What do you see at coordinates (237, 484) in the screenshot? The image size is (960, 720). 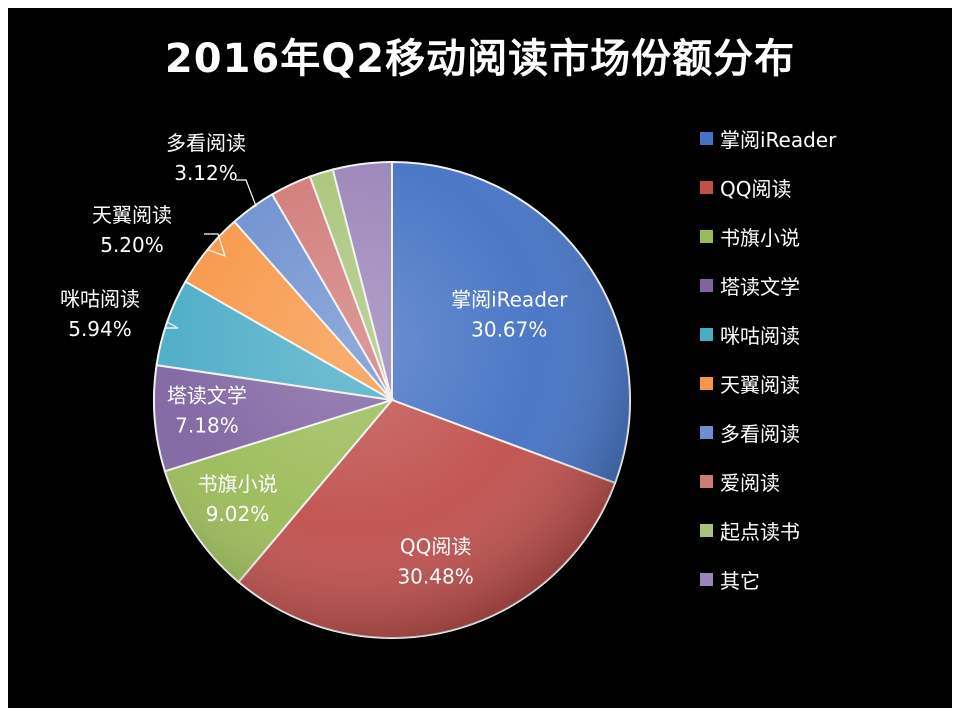 I see `slice-name-label: 书旗小说` at bounding box center [237, 484].